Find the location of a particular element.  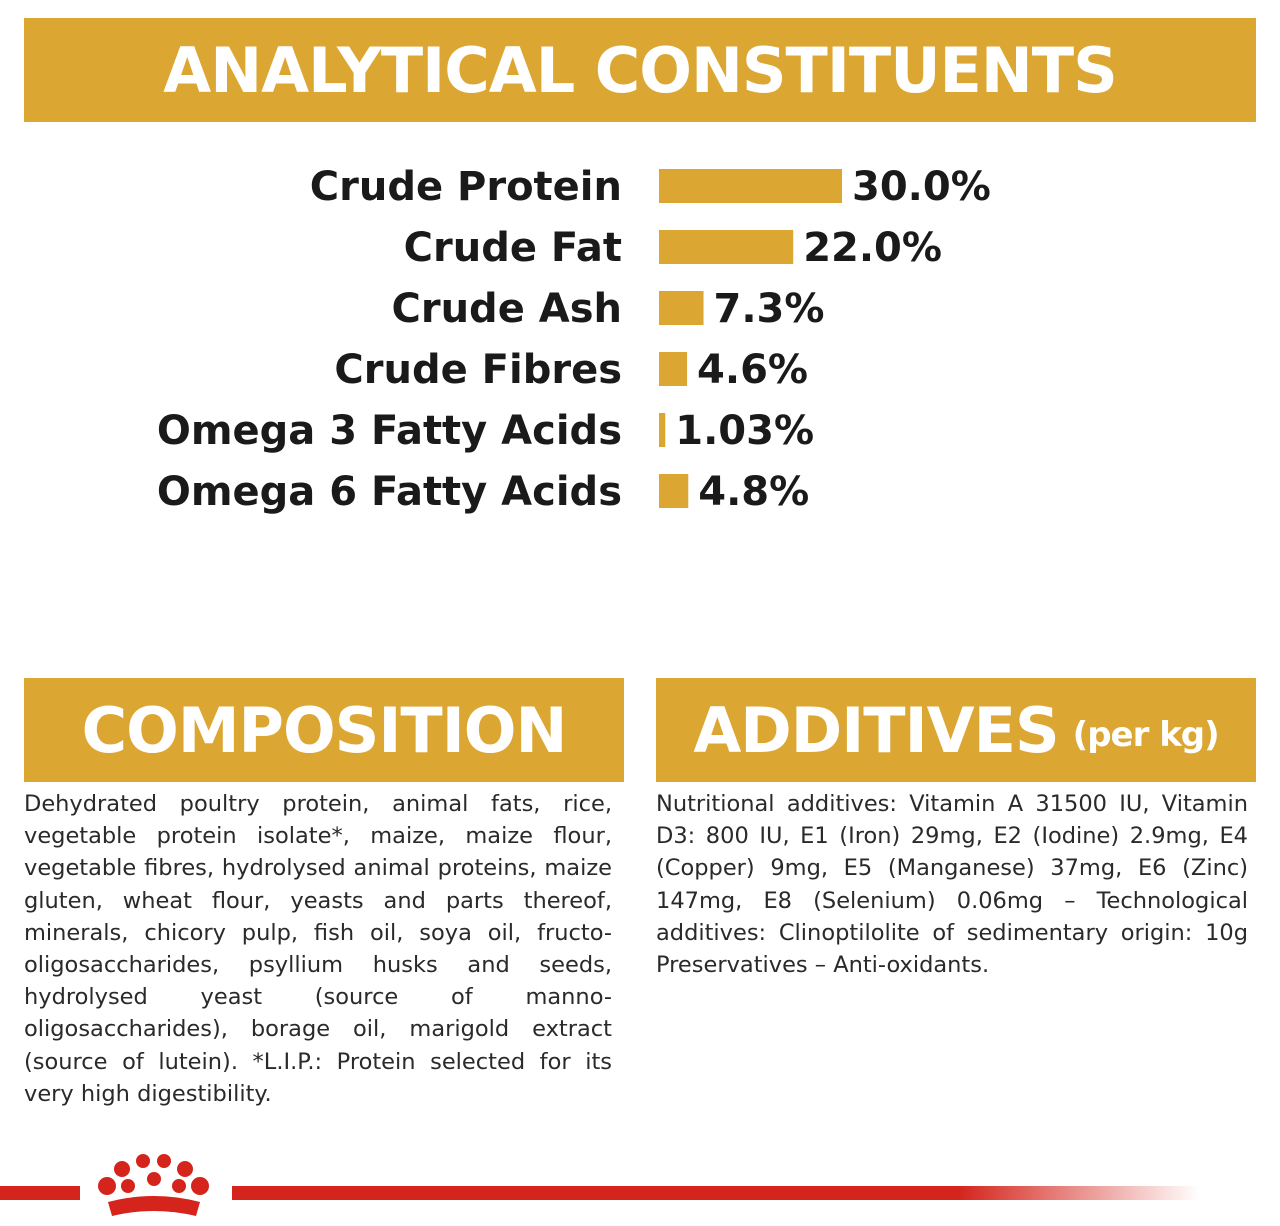

category-label: Crude Fat is located at coordinates (513, 248).